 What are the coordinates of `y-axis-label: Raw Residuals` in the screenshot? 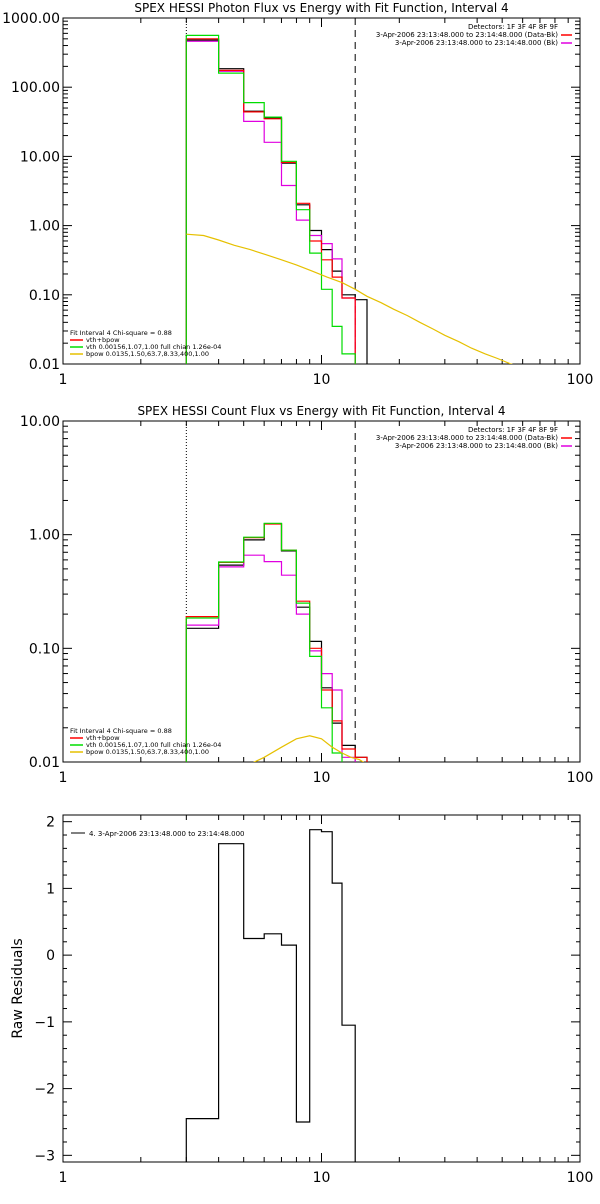 It's located at (18, 988).